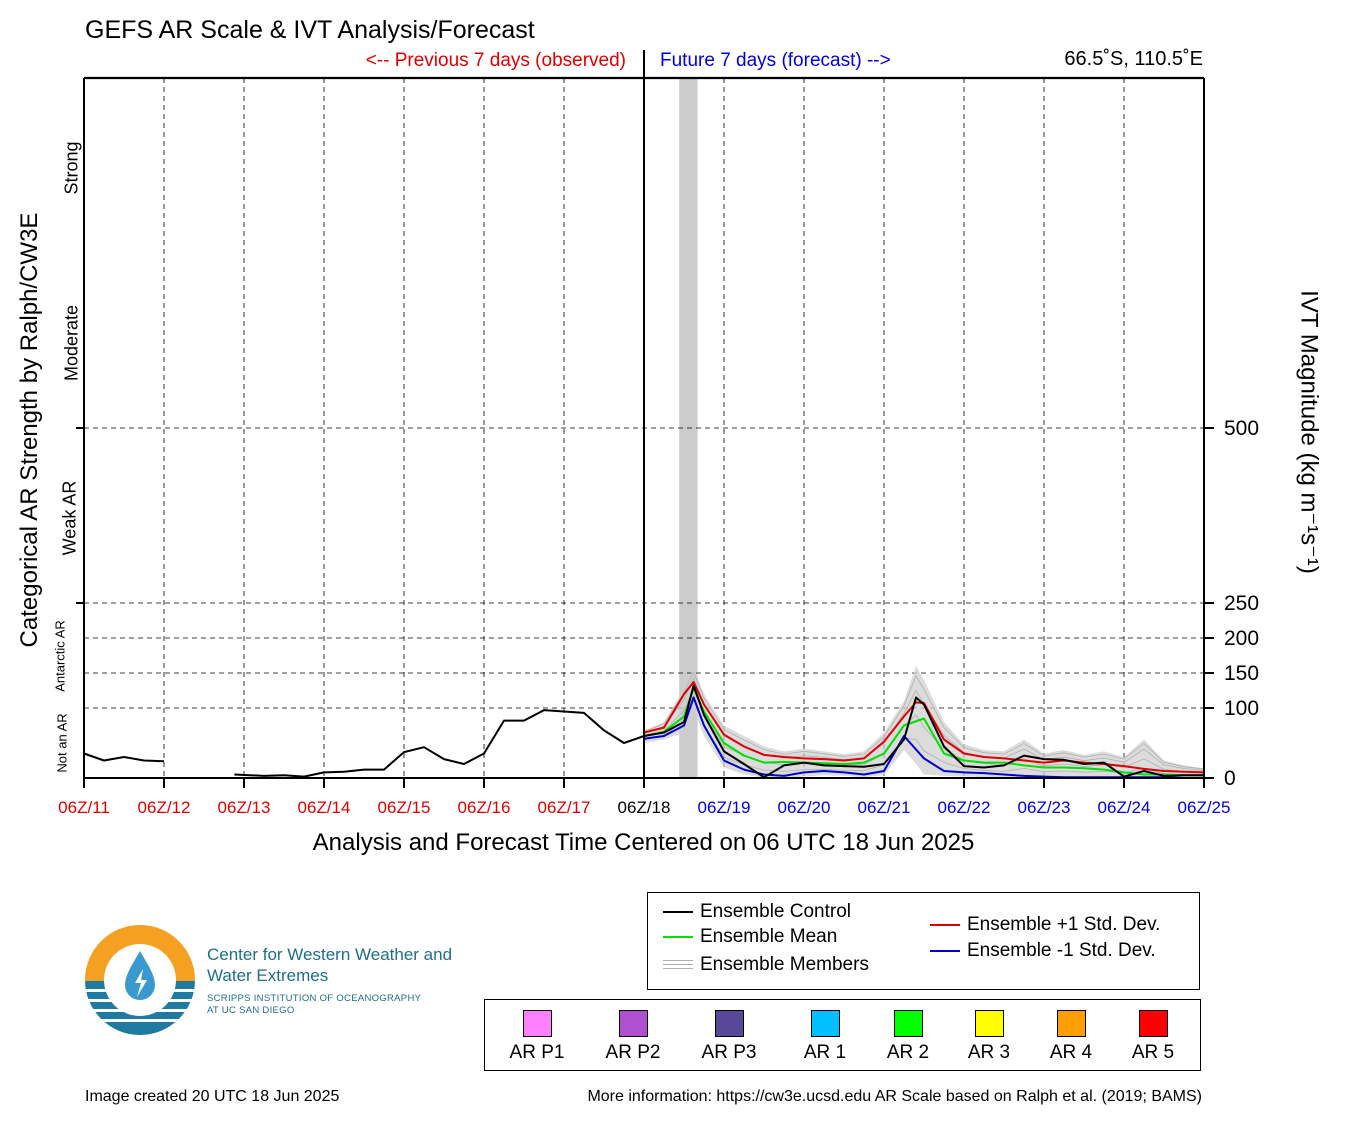  I want to click on ar-scale-item: AR 5, so click(1153, 1037).